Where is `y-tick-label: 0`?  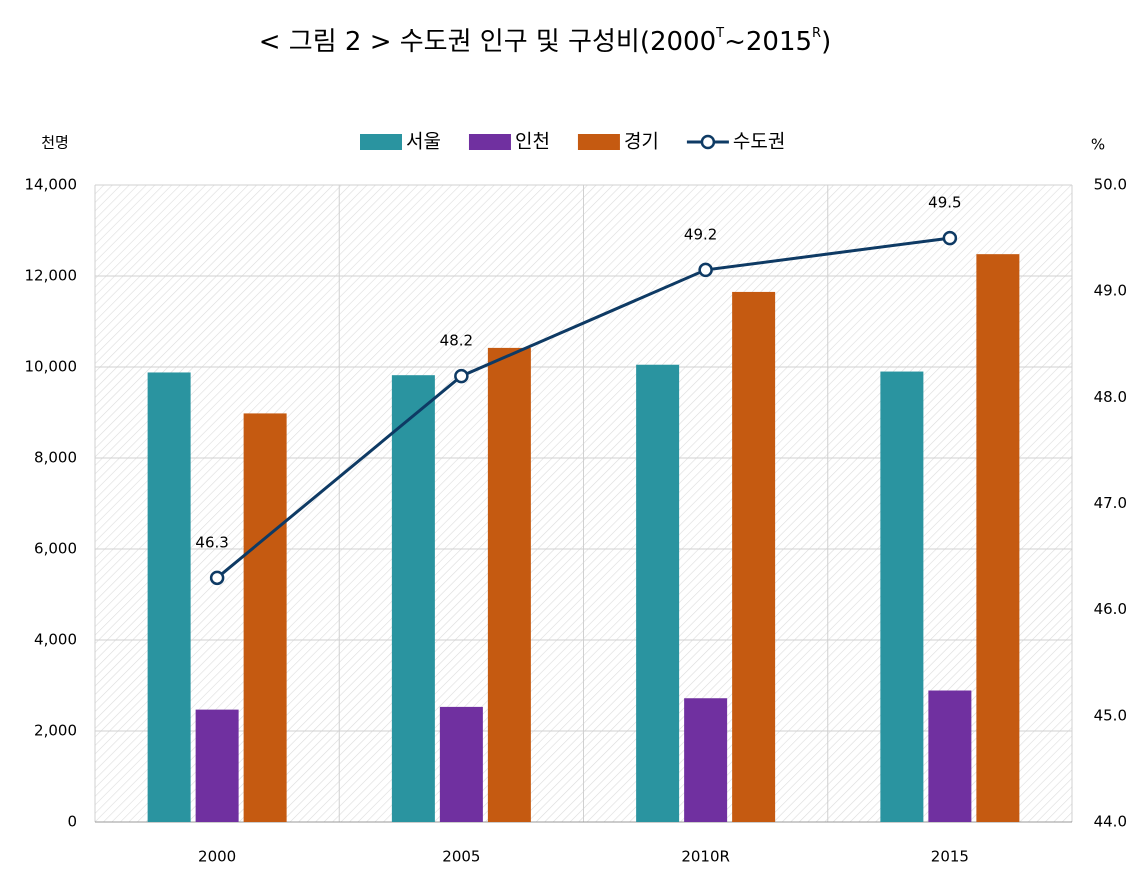
y-tick-label: 0 is located at coordinates (72, 822).